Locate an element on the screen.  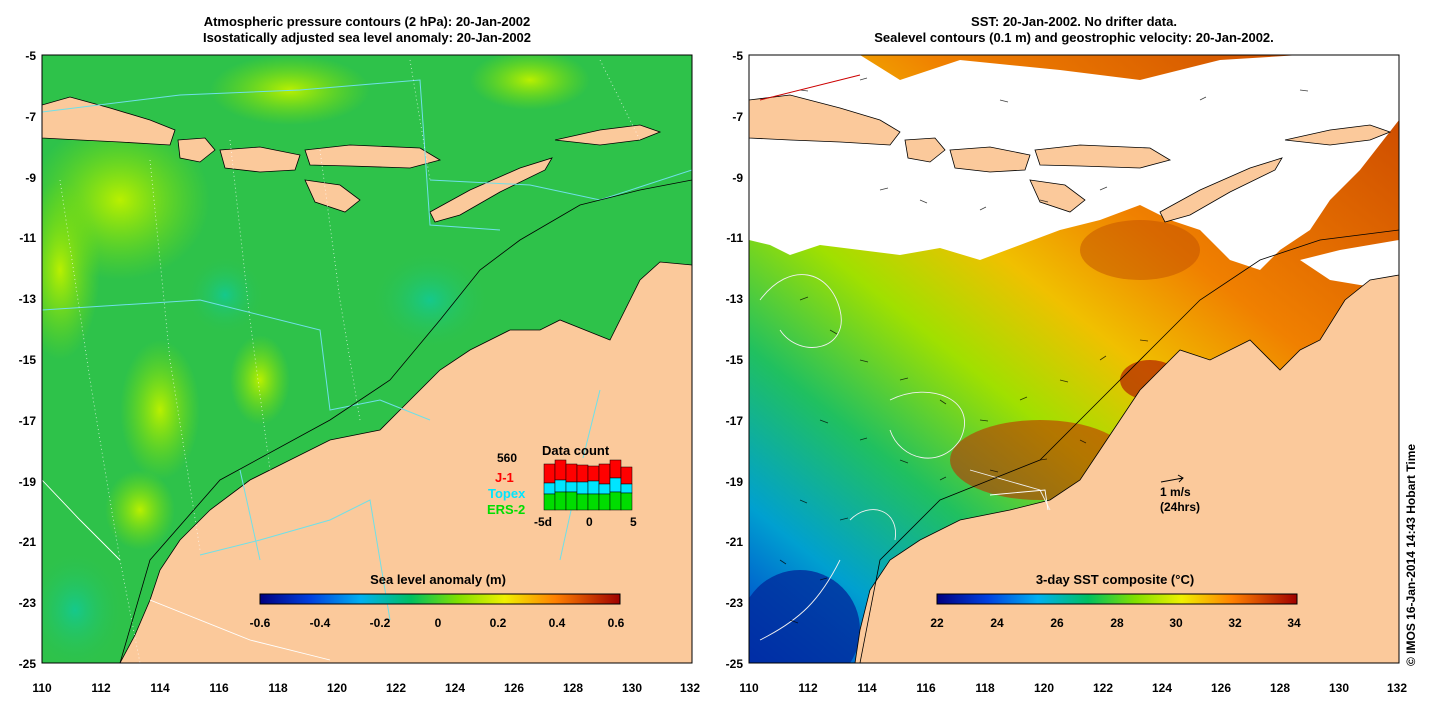
sla-tick: 0.2 is located at coordinates (498, 623).